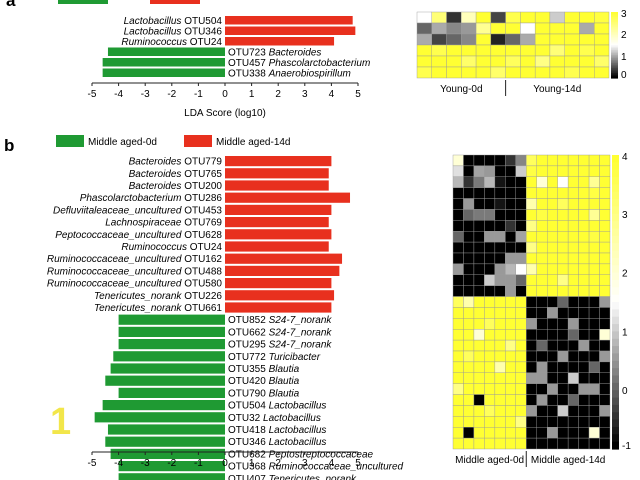 The height and width of the screenshot is (480, 640). I want to click on panel-b-legend: Middle aged-0d Middle aged-14d, so click(173, 141).